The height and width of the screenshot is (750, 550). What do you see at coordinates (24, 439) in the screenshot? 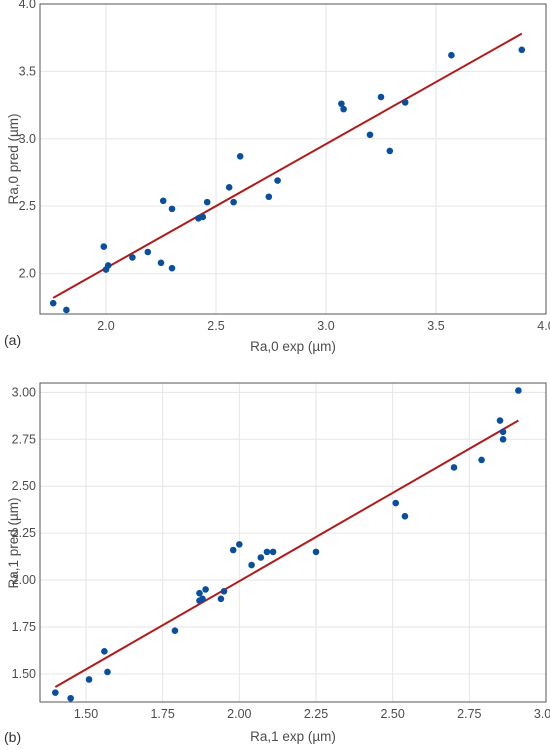
I see `y-tick-label-b-5: 2.75` at bounding box center [24, 439].